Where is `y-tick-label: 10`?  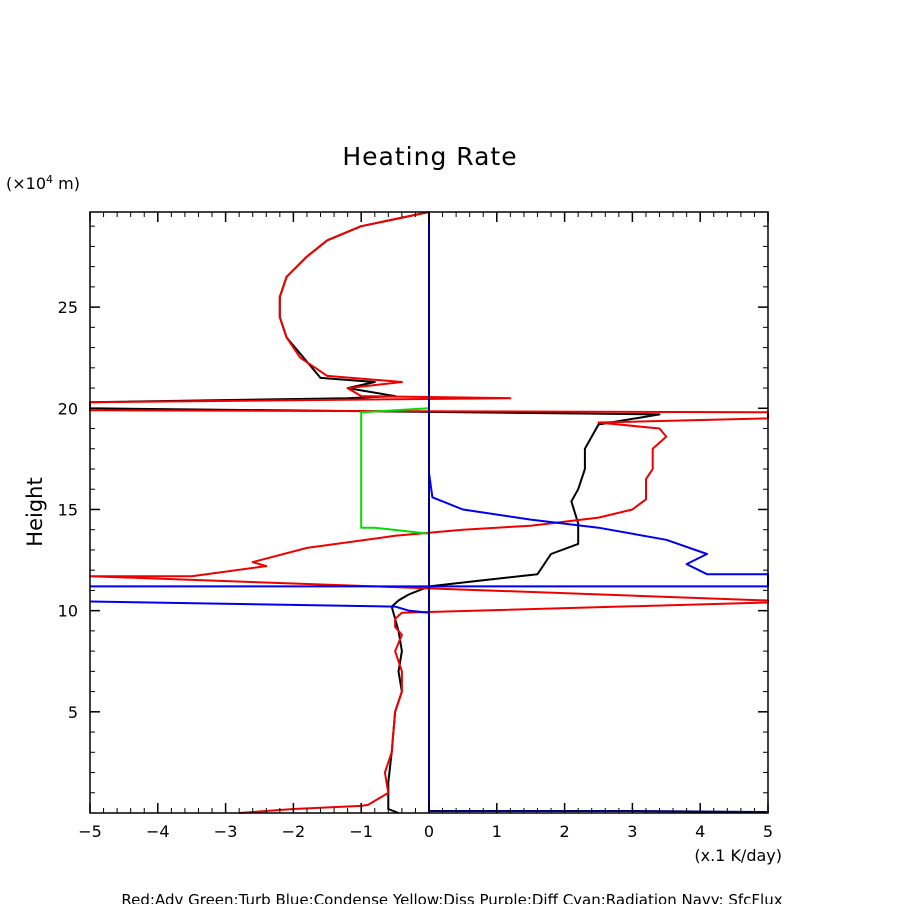 y-tick-label: 10 is located at coordinates (68, 611).